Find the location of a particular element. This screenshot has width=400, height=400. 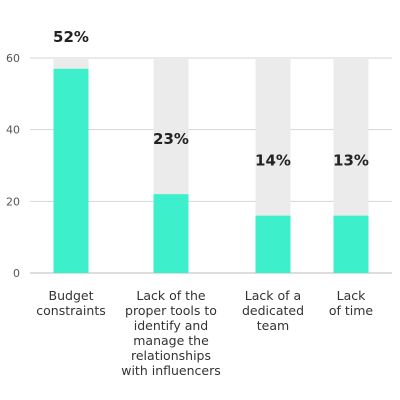

category-label: Budget constraints is located at coordinates (70, 303).